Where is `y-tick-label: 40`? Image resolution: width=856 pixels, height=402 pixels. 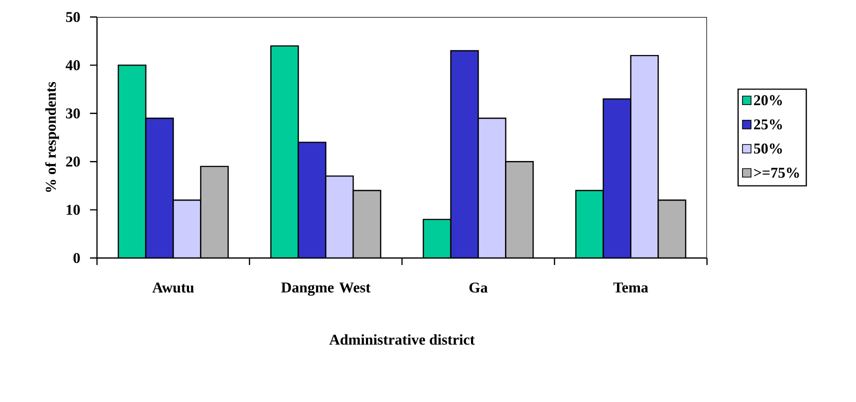
y-tick-label: 40 is located at coordinates (73, 65).